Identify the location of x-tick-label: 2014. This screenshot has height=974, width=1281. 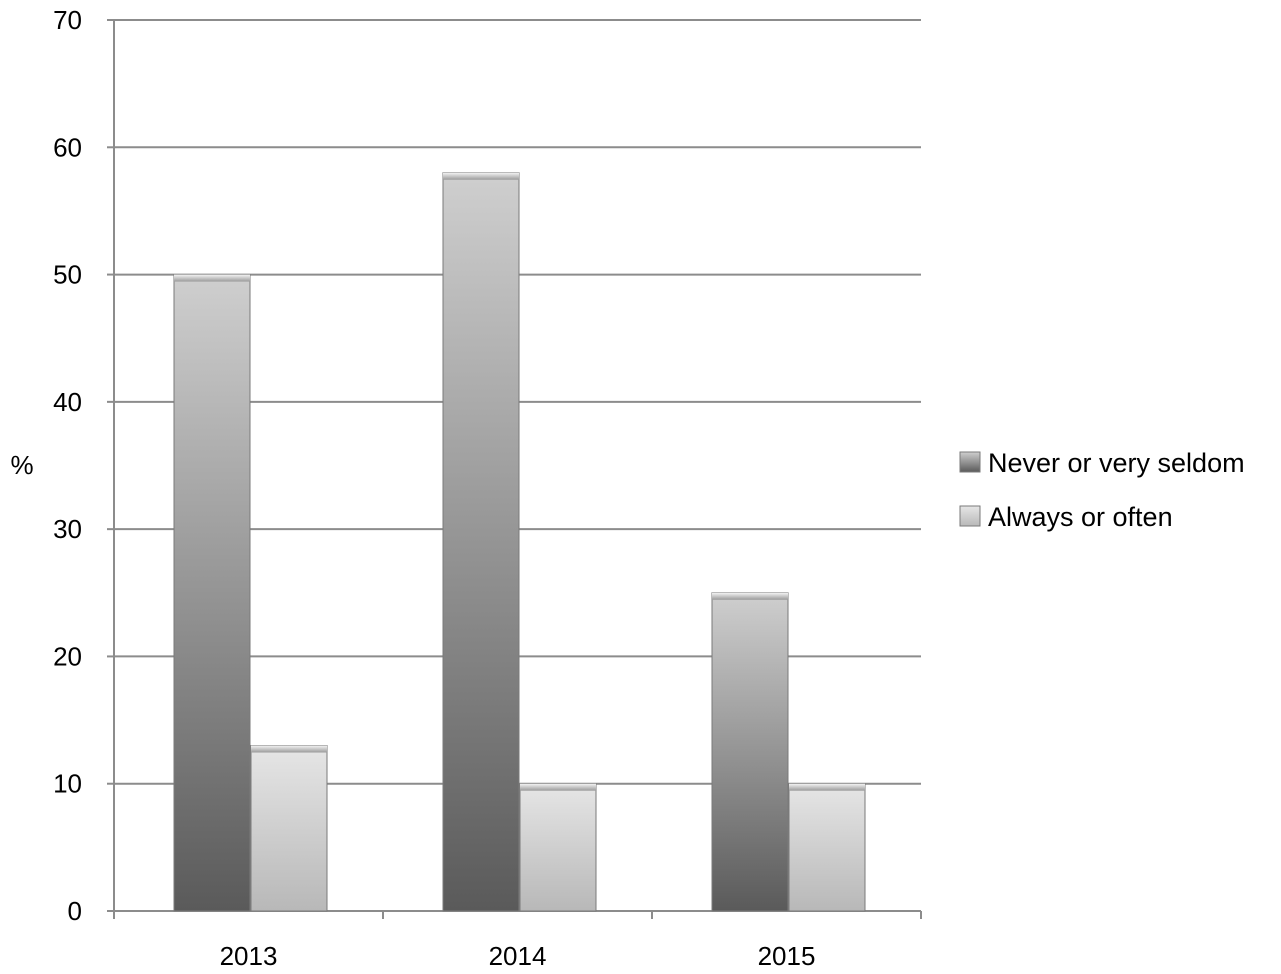
(518, 956).